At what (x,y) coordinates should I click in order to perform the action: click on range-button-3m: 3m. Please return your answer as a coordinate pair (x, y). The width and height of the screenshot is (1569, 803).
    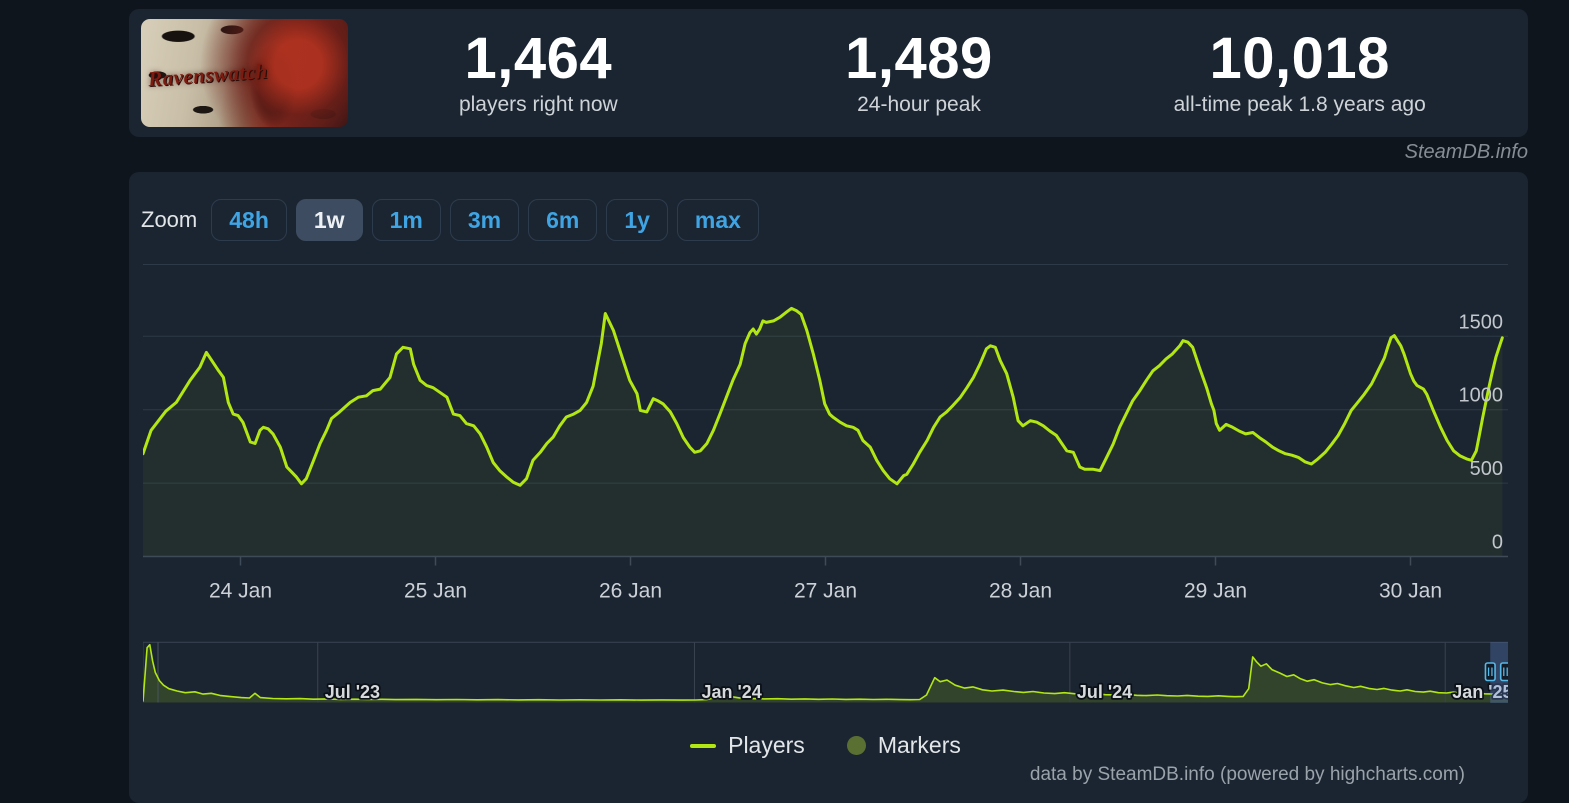
    Looking at the image, I should click on (484, 220).